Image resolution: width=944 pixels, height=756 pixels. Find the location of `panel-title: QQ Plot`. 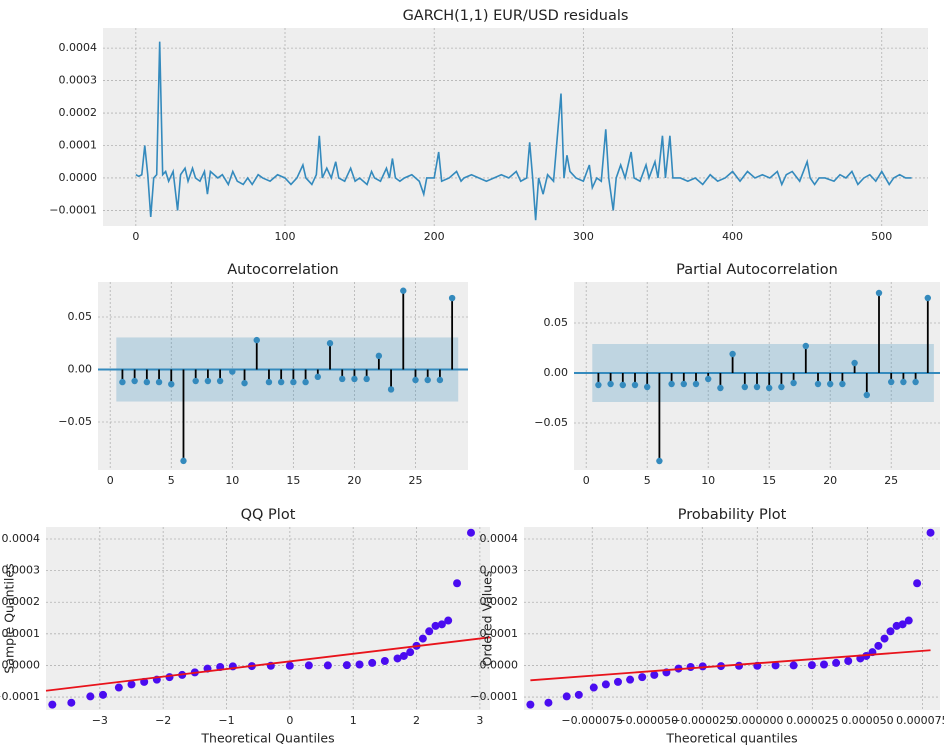

panel-title: QQ Plot is located at coordinates (268, 515).